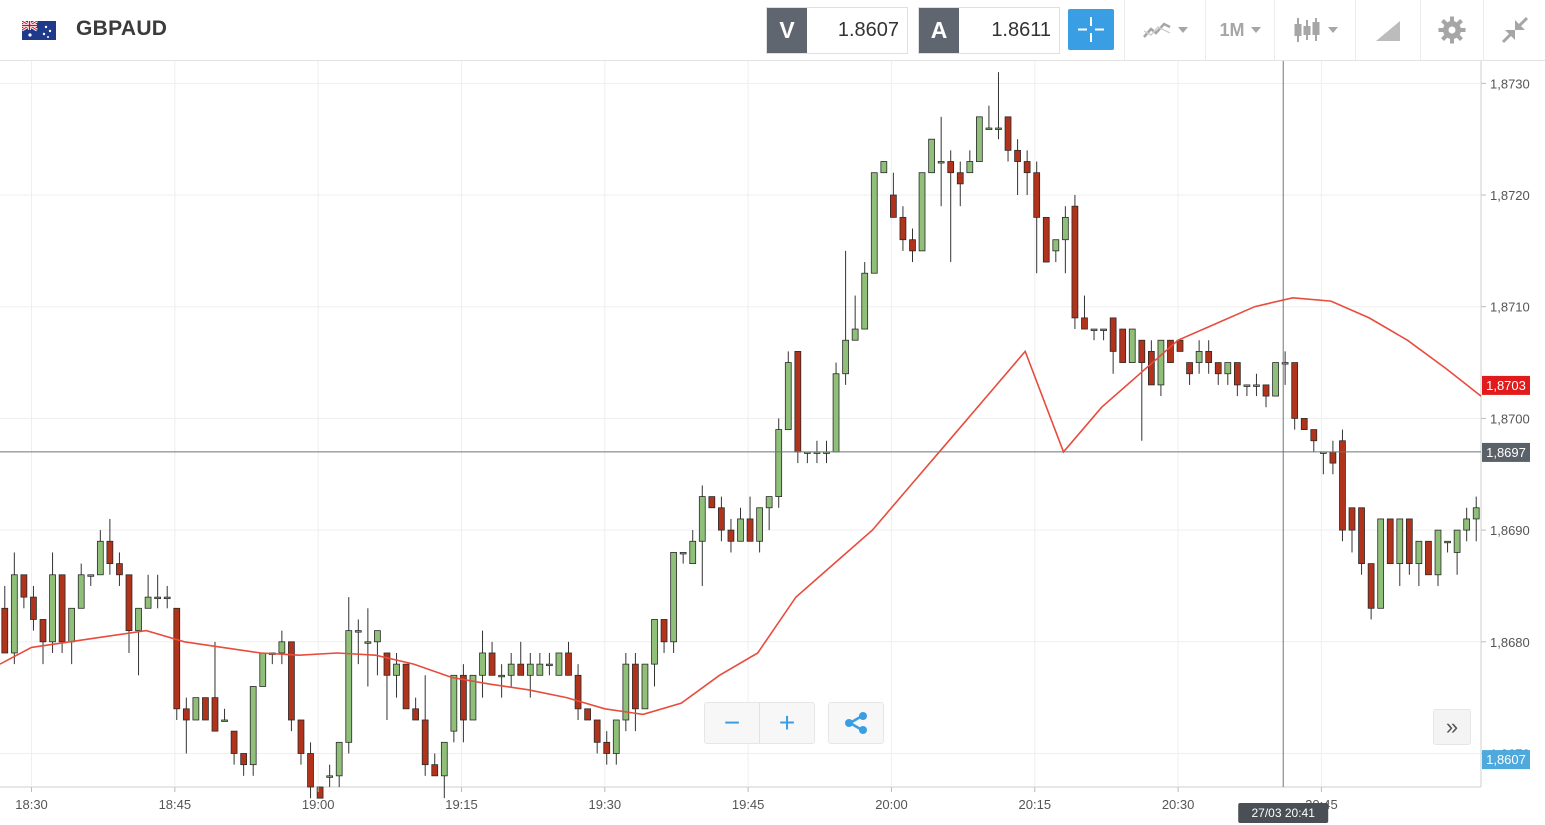 The width and height of the screenshot is (1545, 825). What do you see at coordinates (1510, 530) in the screenshot?
I see `y-tick-label: 1,8690` at bounding box center [1510, 530].